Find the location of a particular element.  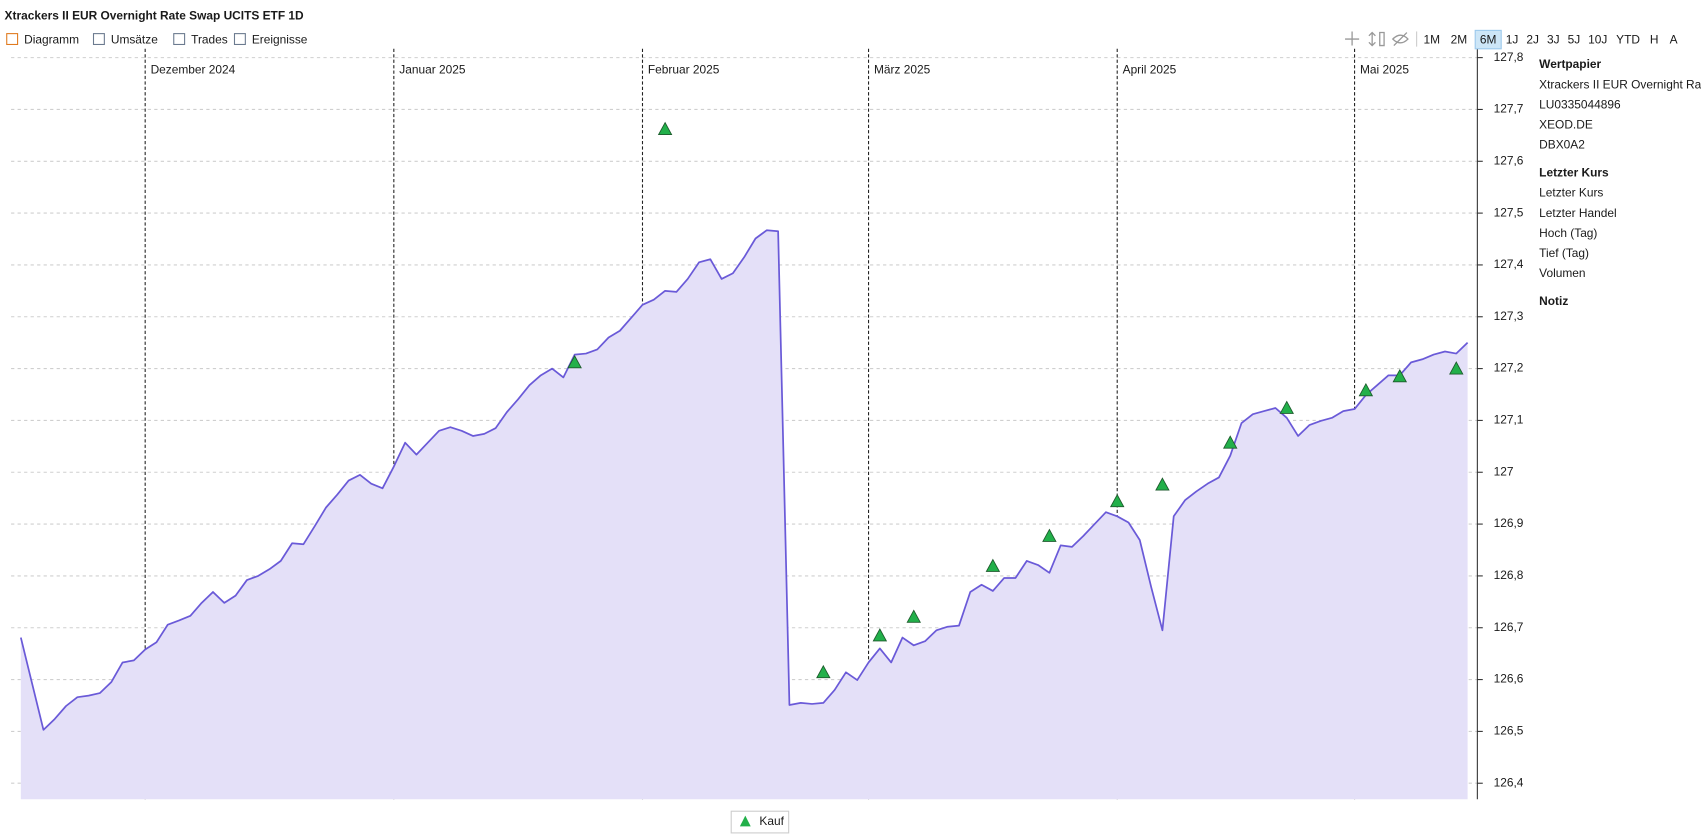

toggle-label: Diagramm is located at coordinates (51, 39).